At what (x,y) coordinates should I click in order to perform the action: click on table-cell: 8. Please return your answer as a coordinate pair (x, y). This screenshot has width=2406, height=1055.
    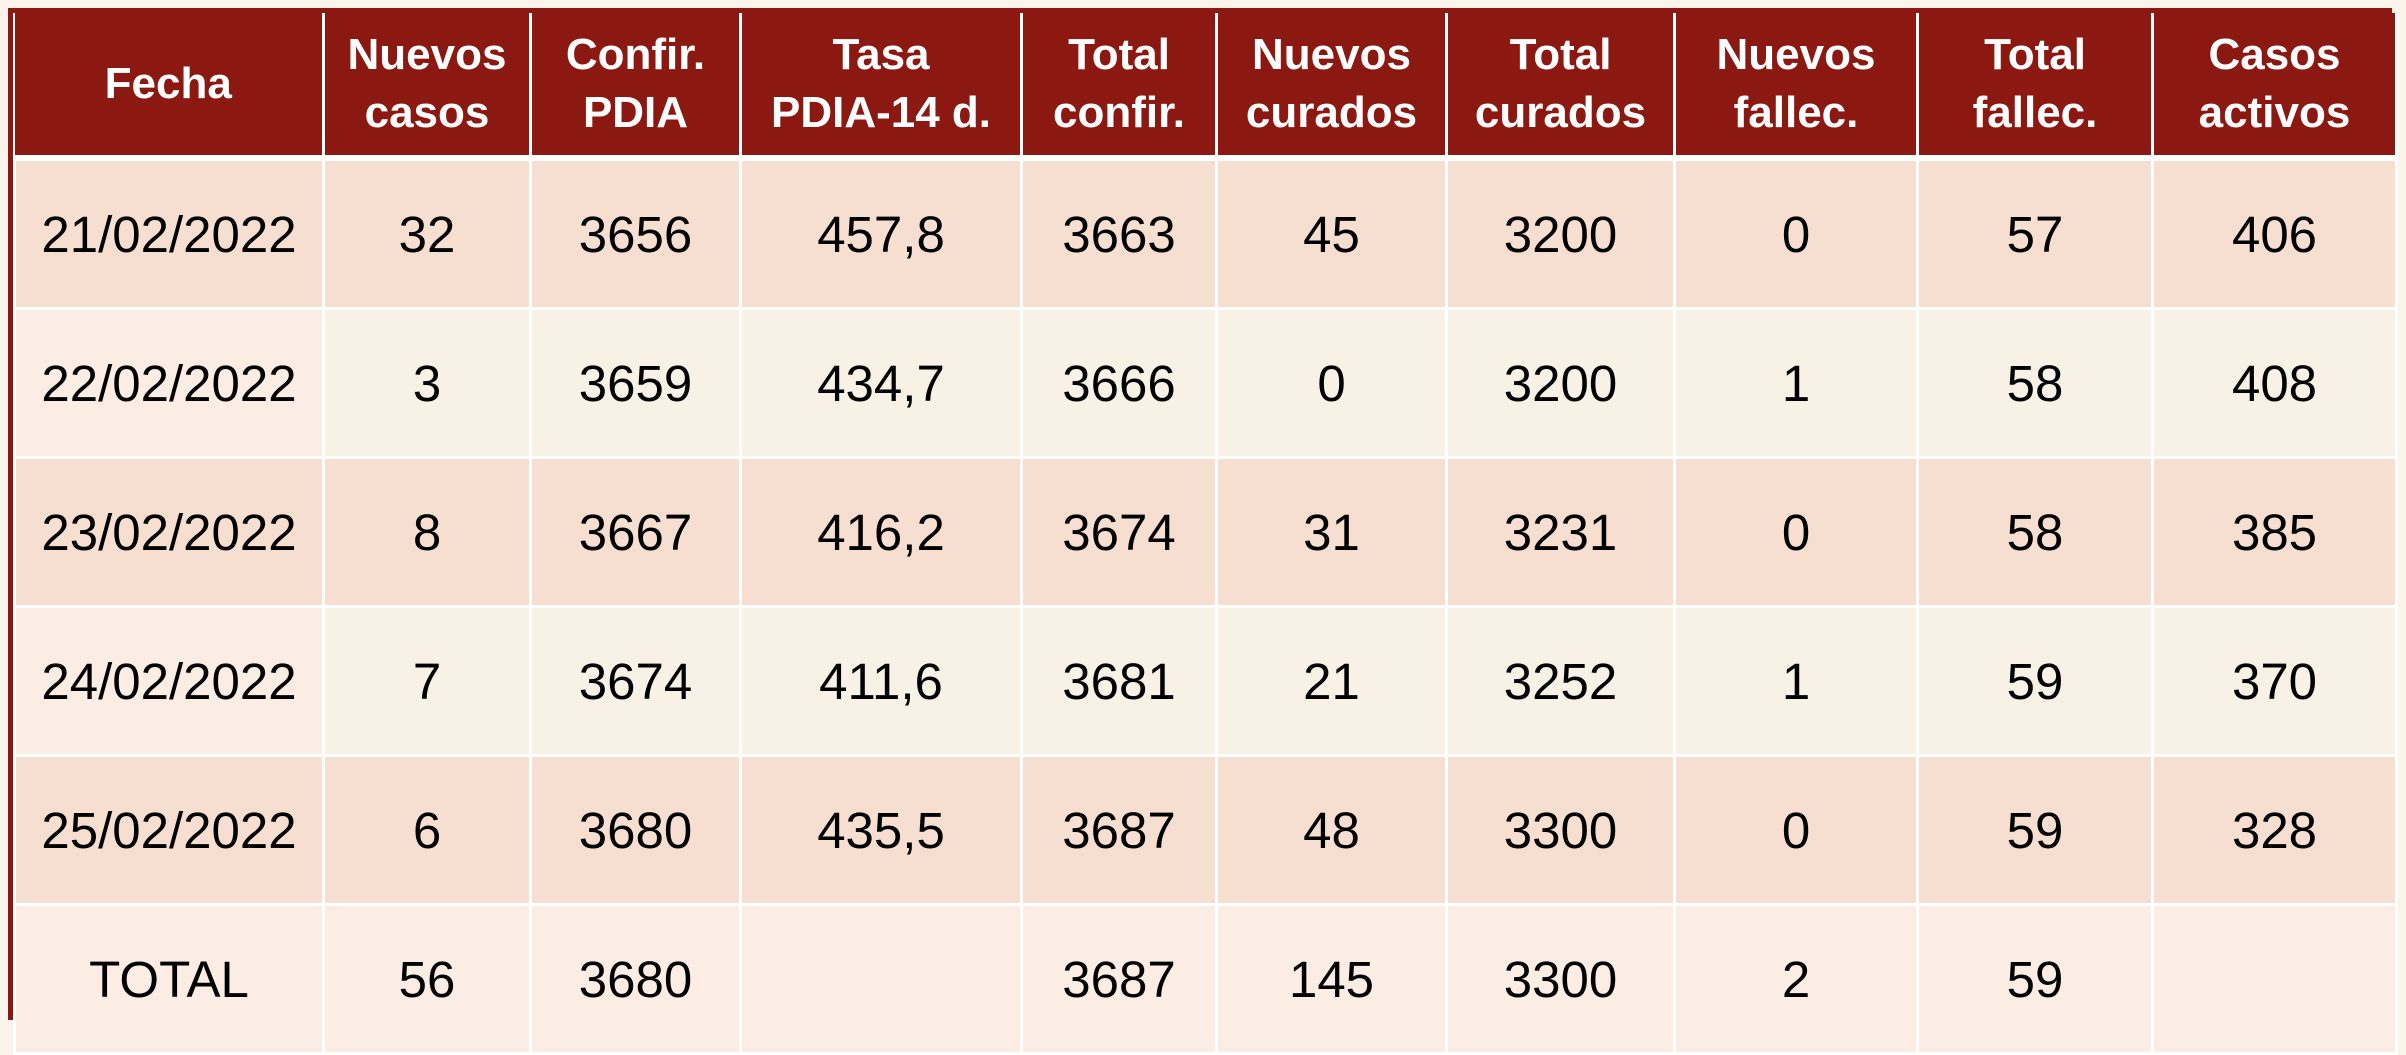
    Looking at the image, I should click on (427, 532).